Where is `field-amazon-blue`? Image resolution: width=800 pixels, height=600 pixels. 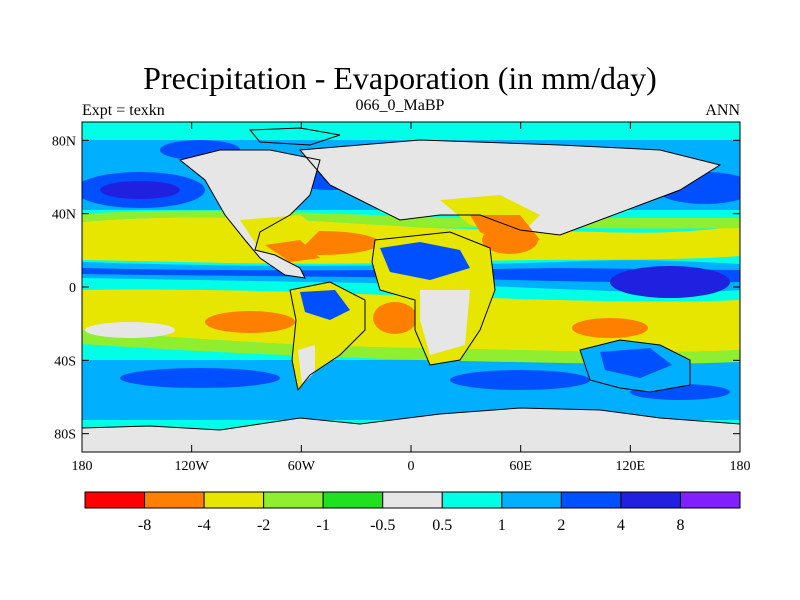
field-amazon-blue is located at coordinates (325, 305).